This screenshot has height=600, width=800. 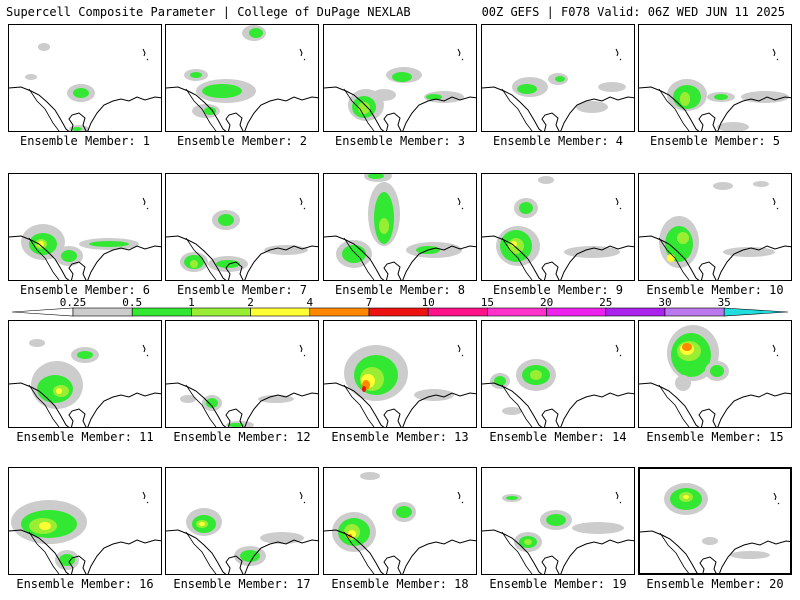 I want to click on colorbar-tick-label: 0.5, so click(x=132, y=302).